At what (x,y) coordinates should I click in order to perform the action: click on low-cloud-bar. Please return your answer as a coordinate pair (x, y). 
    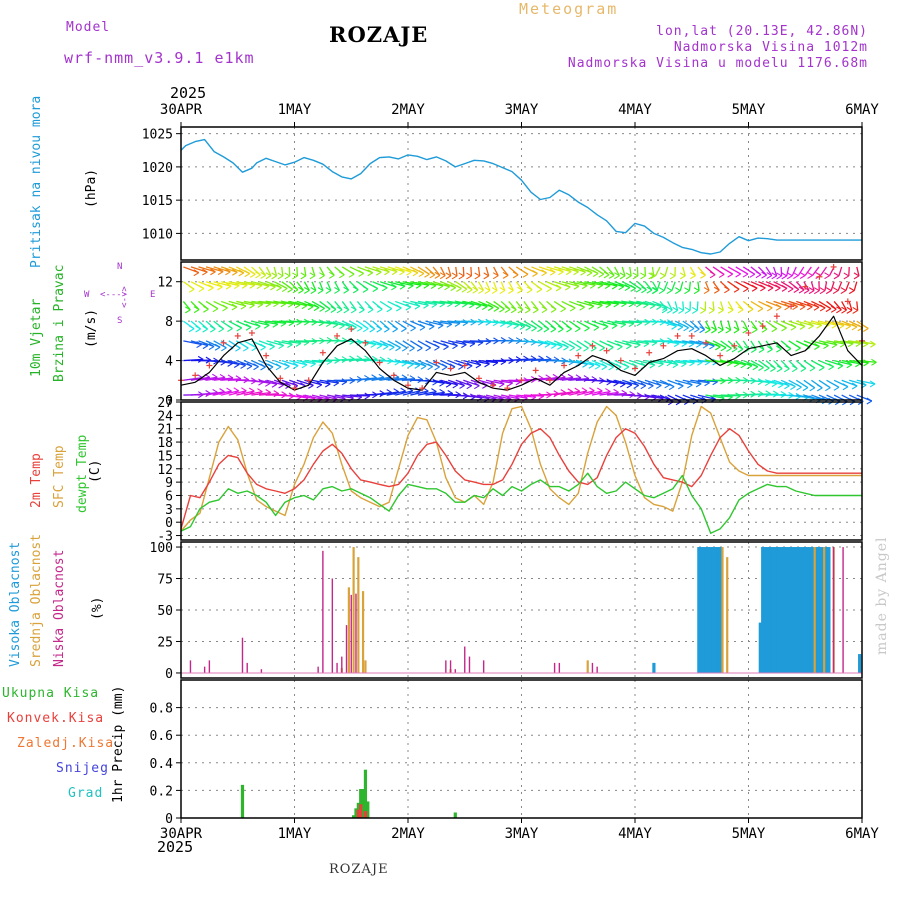
    Looking at the image, I should click on (346, 649).